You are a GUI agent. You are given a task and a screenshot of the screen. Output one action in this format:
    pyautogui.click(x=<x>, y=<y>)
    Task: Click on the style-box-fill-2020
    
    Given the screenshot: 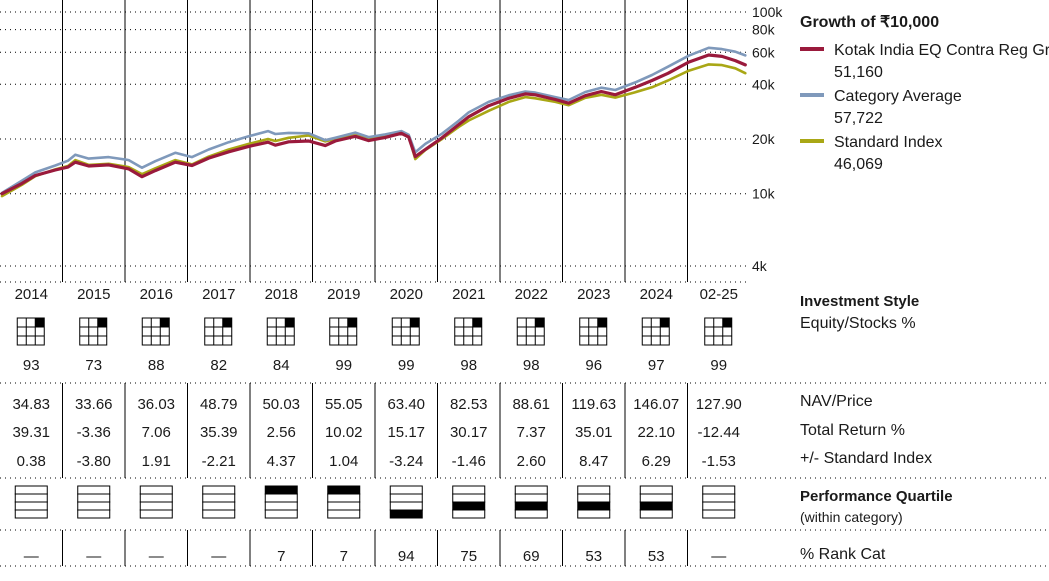 What is the action you would take?
    pyautogui.click(x=415, y=322)
    